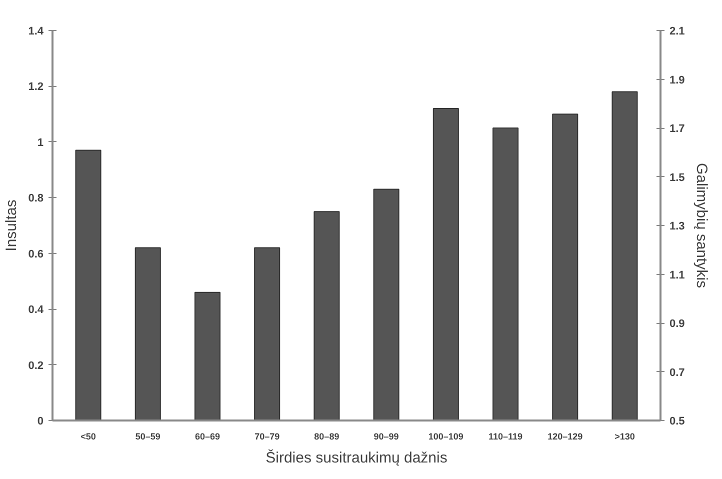 The width and height of the screenshot is (722, 479). What do you see at coordinates (677, 226) in the screenshot?
I see `y2-tick-label: 1.3` at bounding box center [677, 226].